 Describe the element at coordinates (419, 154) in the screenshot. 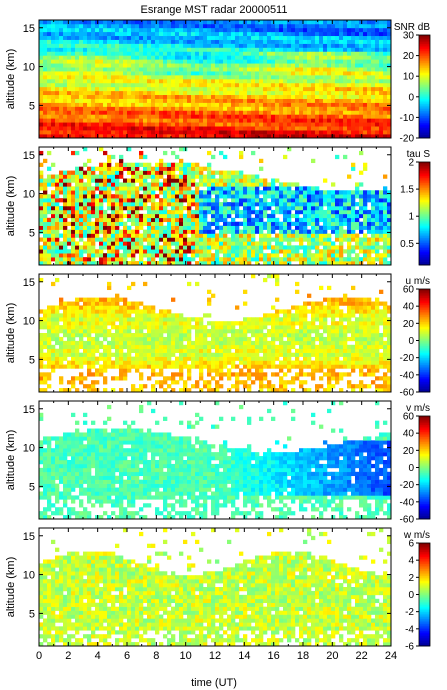

I see `colorbar-label: tau S` at that location.